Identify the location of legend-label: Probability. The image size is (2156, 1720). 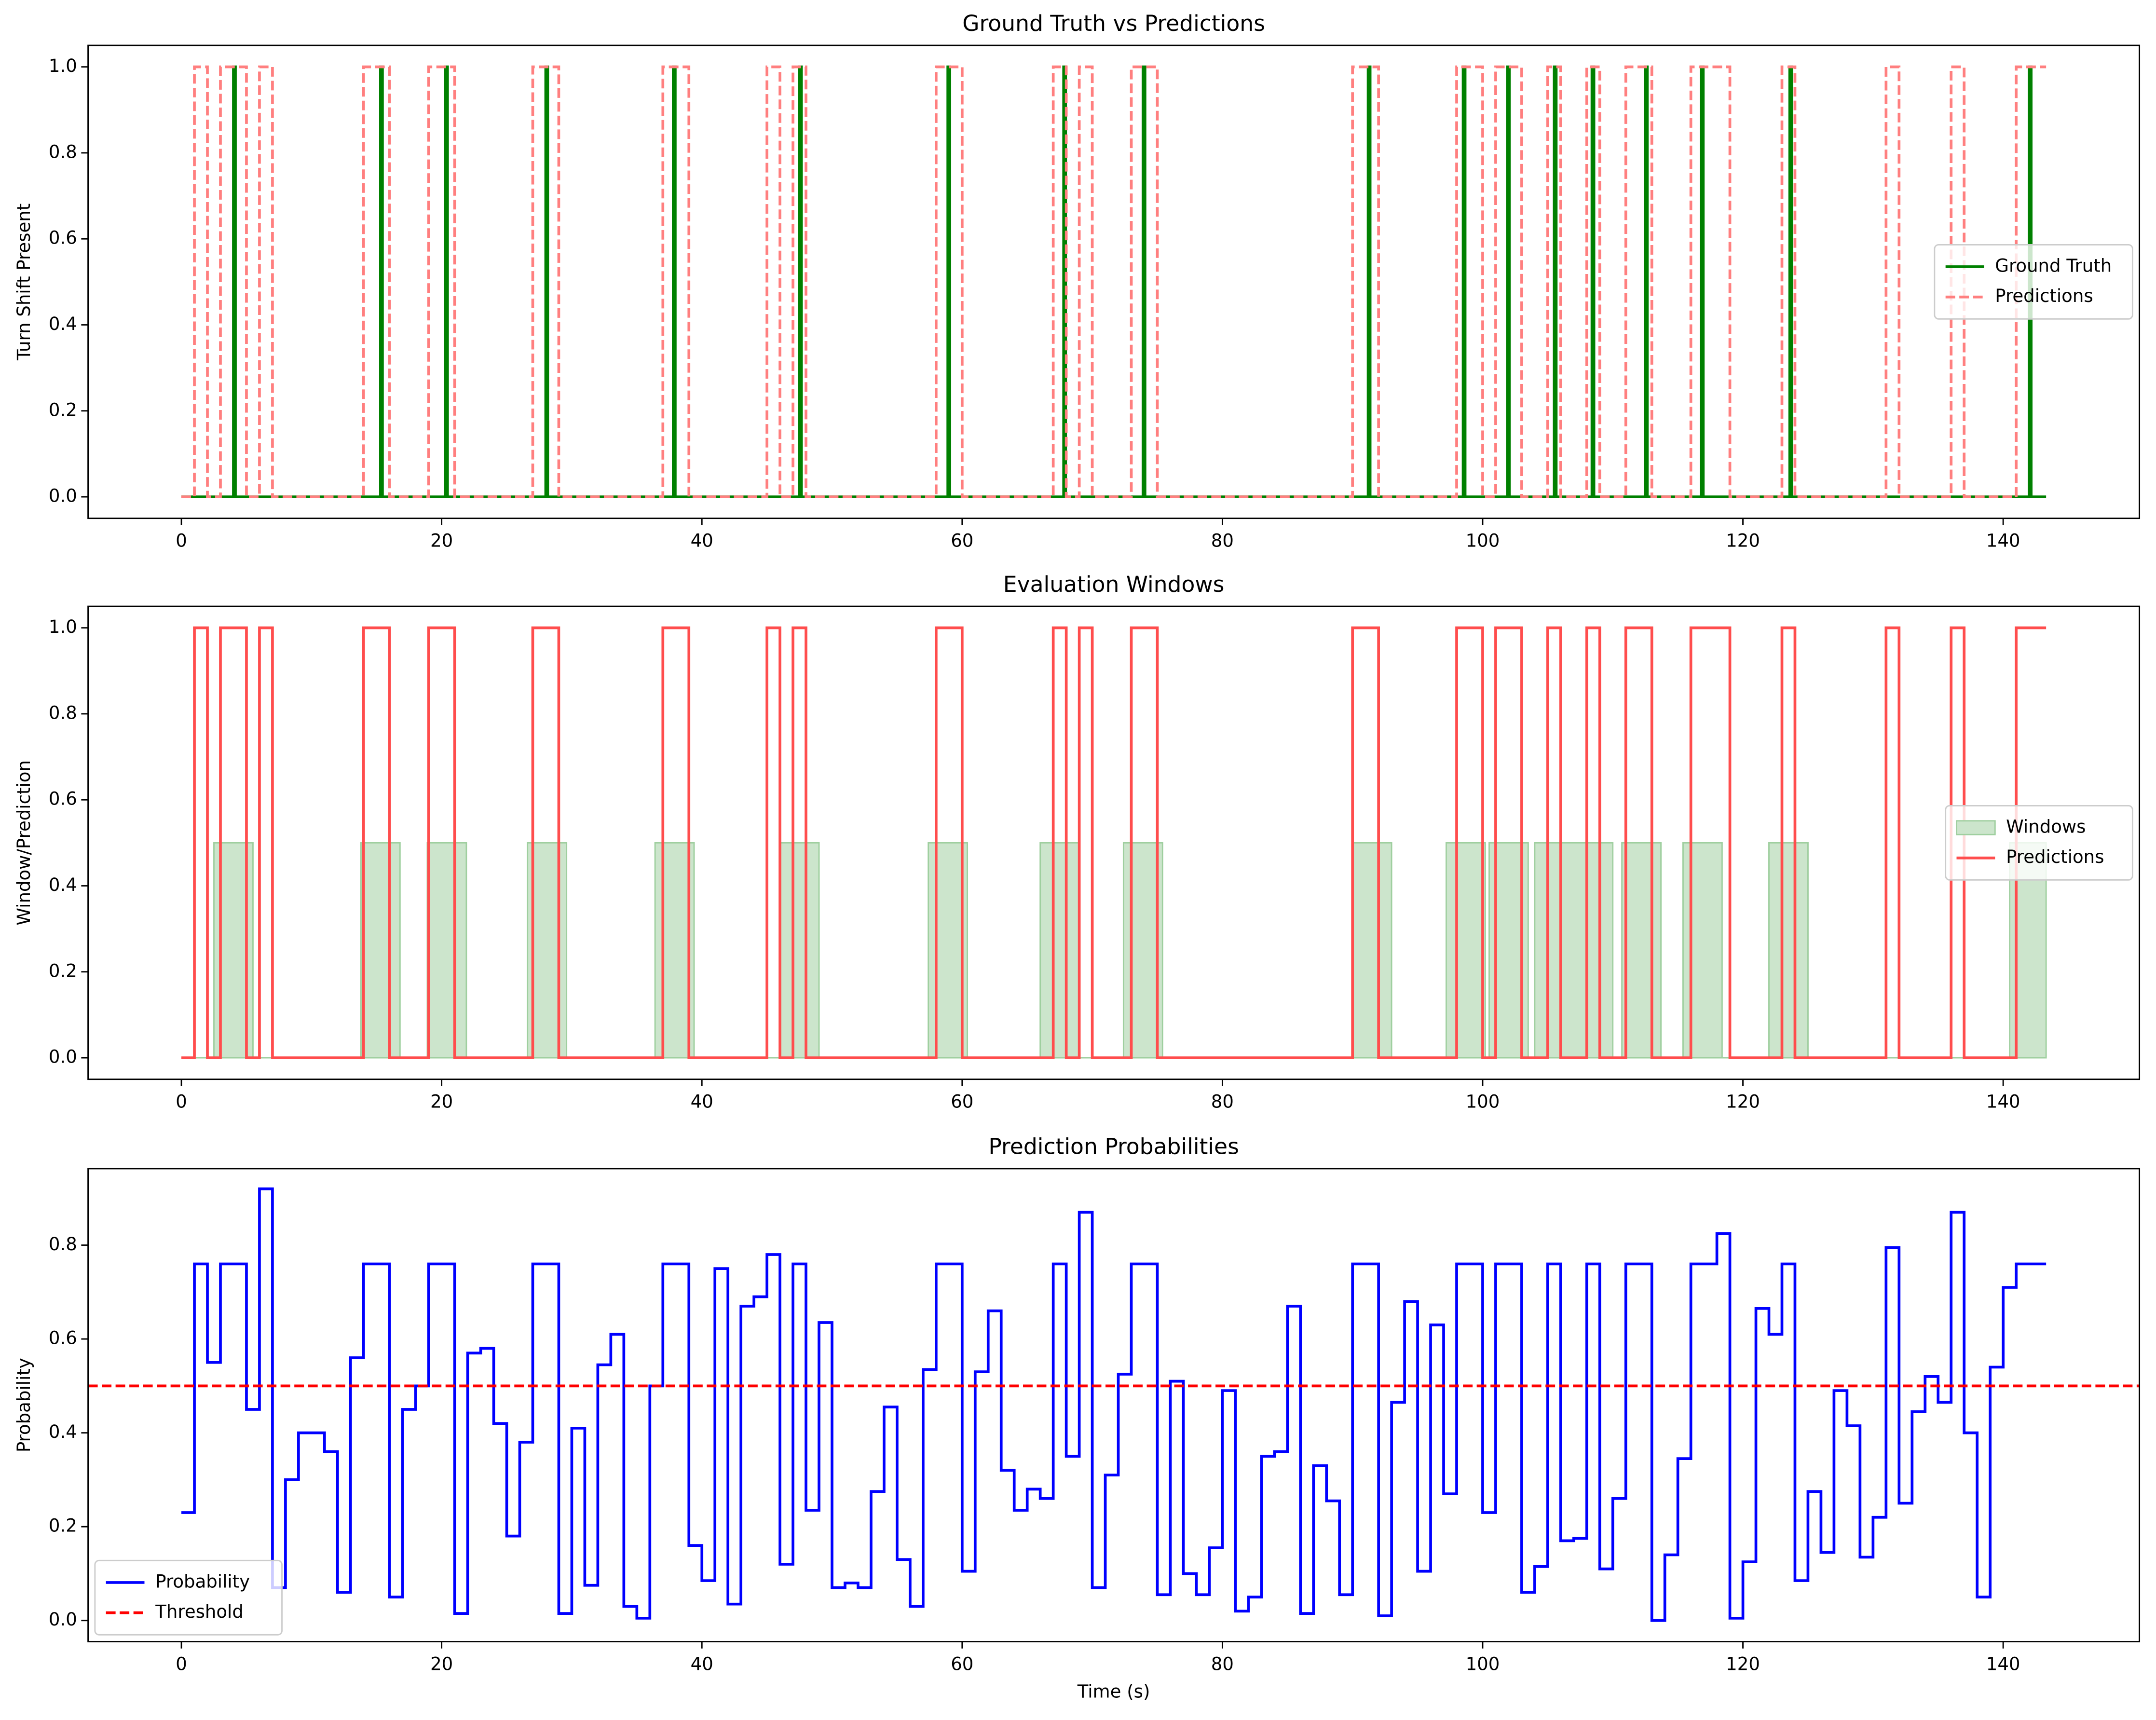
(202, 1581).